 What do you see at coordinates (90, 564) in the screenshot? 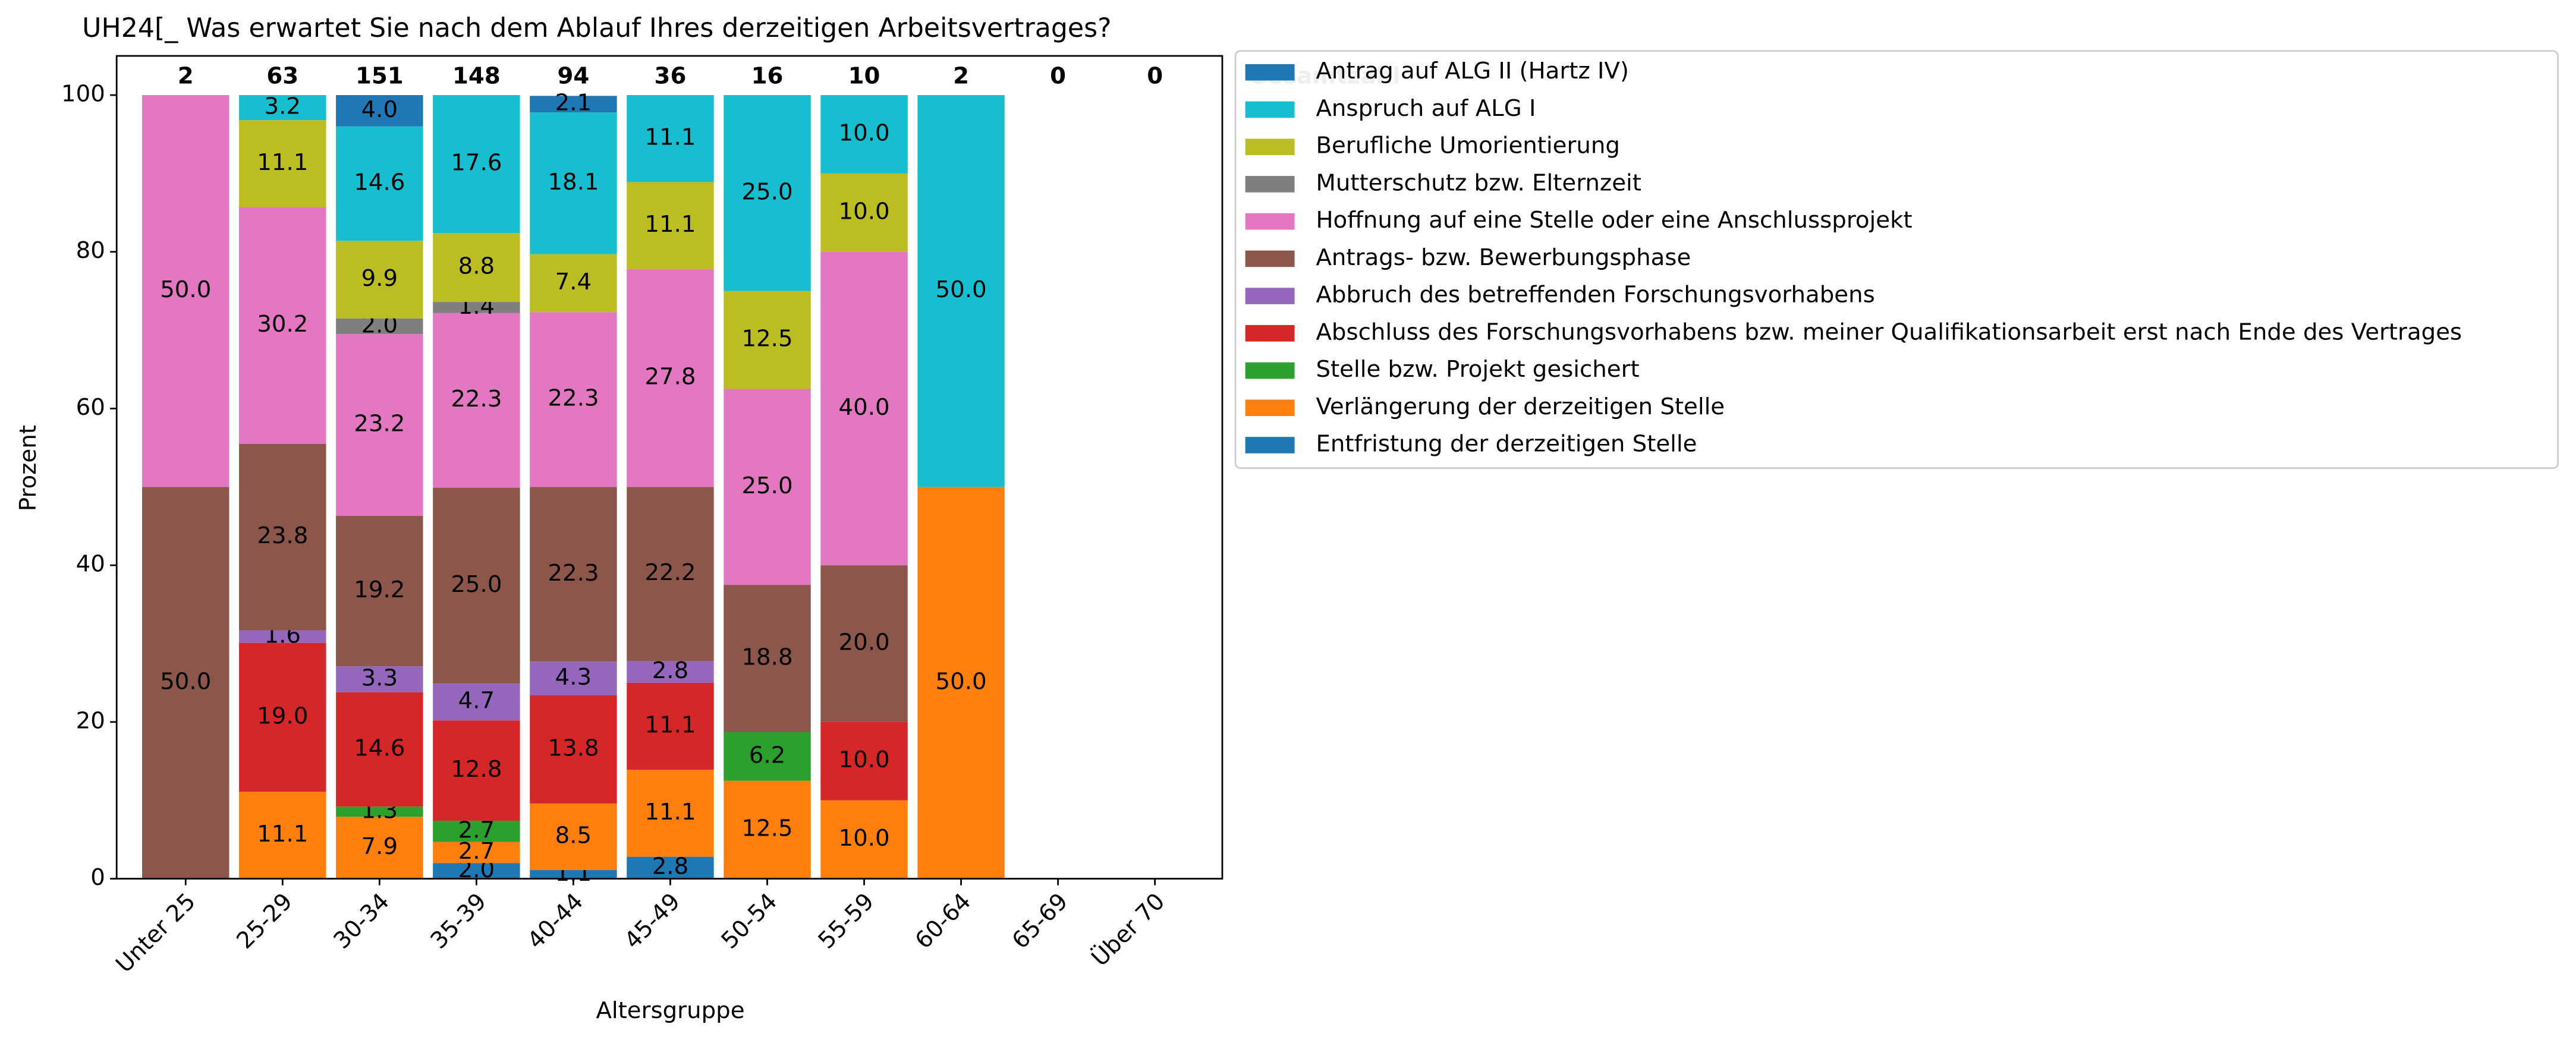
I see `y-tick-label: 40` at bounding box center [90, 564].